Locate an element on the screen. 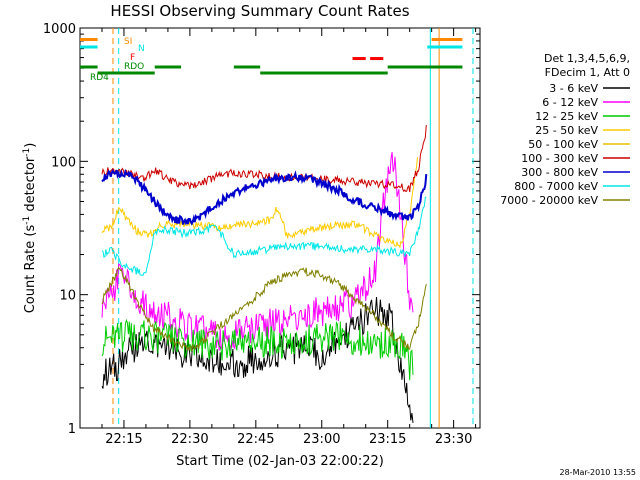 The width and height of the screenshot is (640, 480). flag-label-n: N is located at coordinates (141, 49).